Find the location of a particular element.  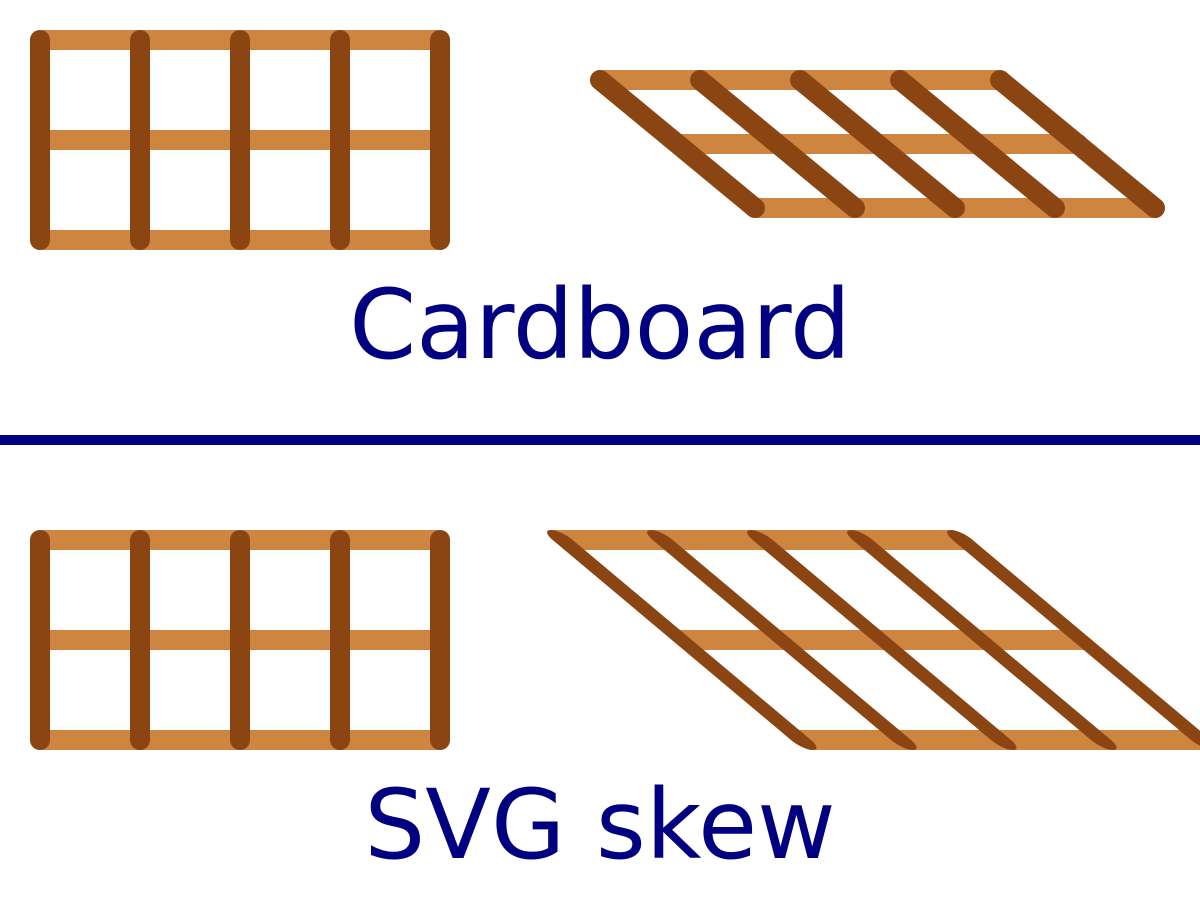

caption-cardboard: Cardboard is located at coordinates (600, 325).